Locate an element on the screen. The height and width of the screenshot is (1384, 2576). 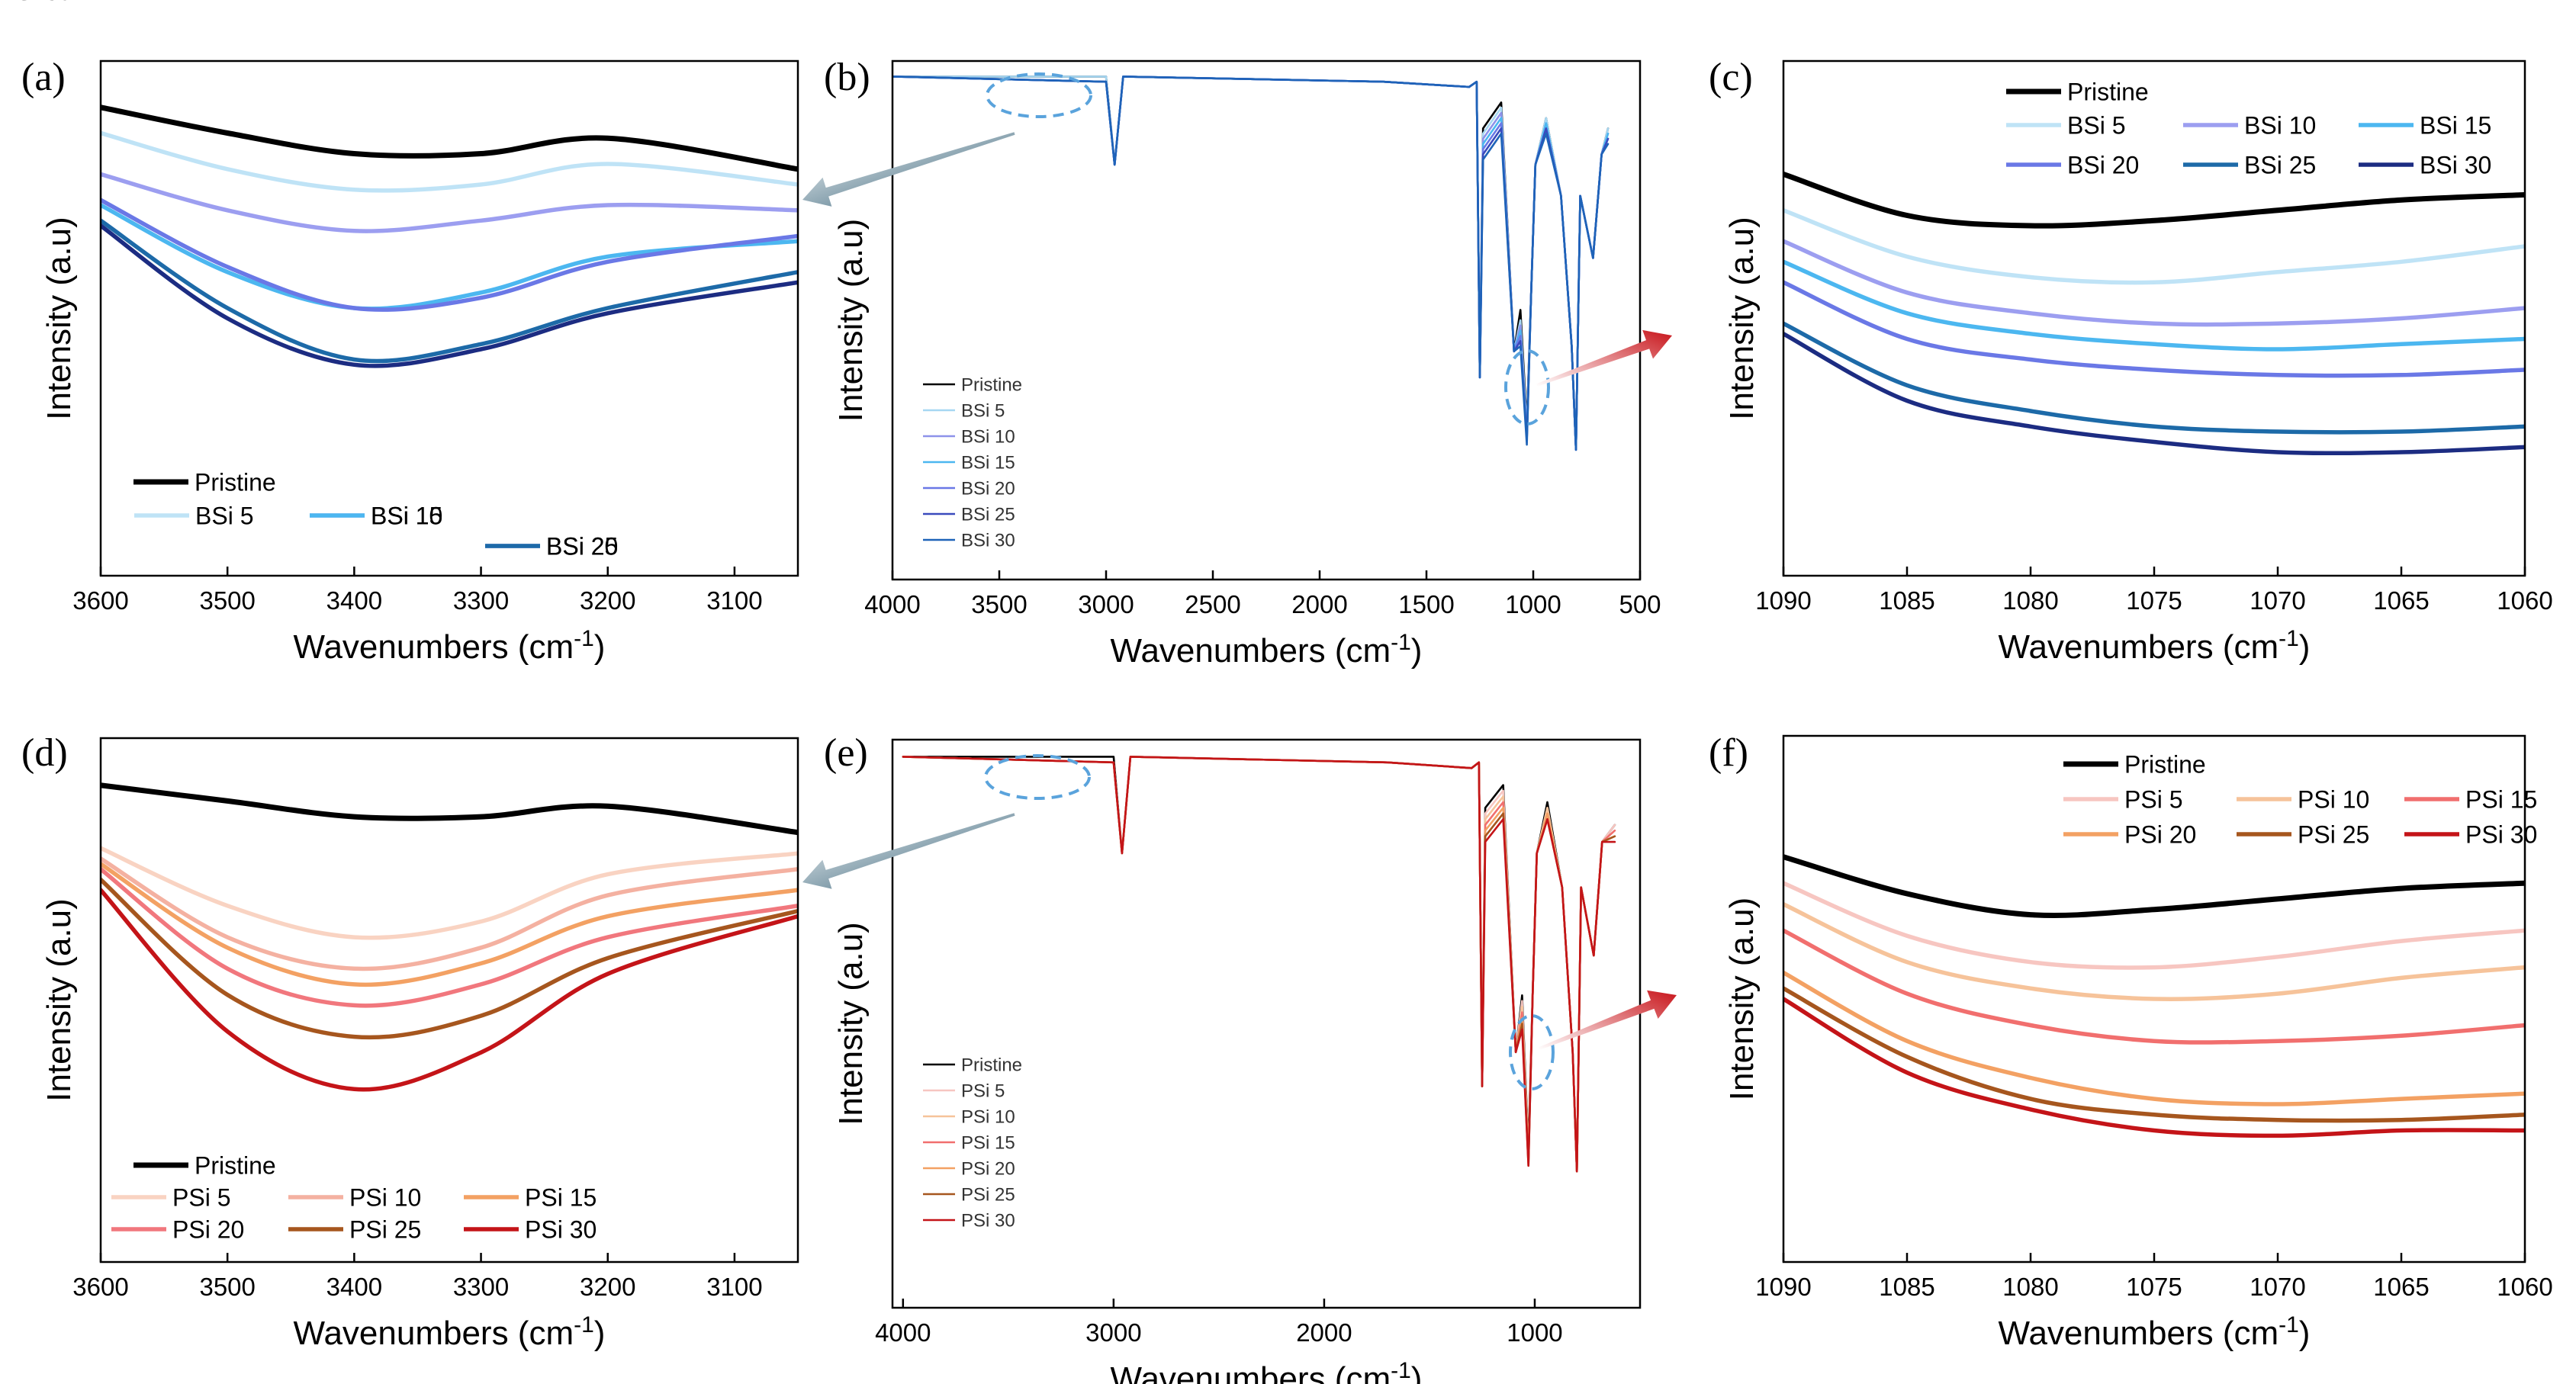
x-tick-label: 1065 is located at coordinates (2401, 1287).